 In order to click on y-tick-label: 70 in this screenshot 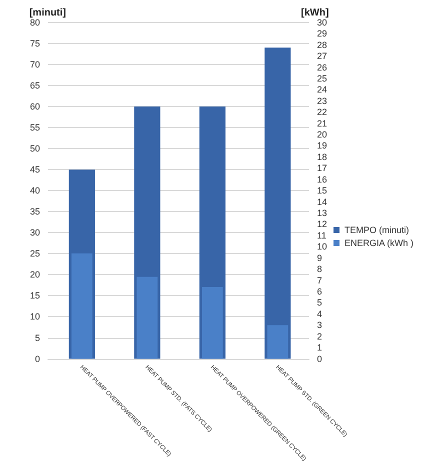, I will do `click(35, 64)`.